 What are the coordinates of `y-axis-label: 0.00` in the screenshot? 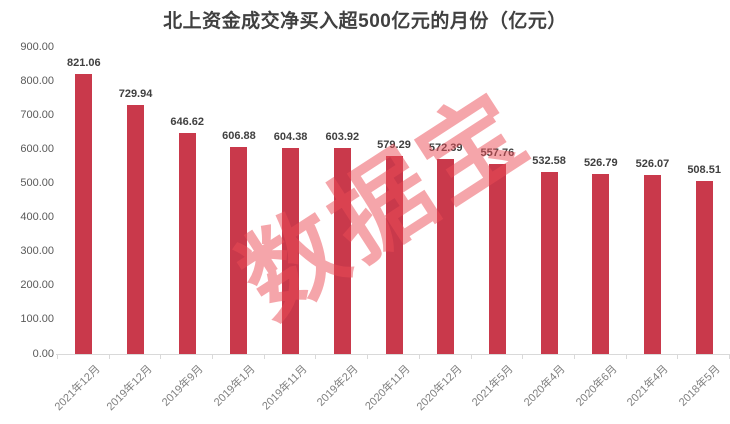 It's located at (43, 353).